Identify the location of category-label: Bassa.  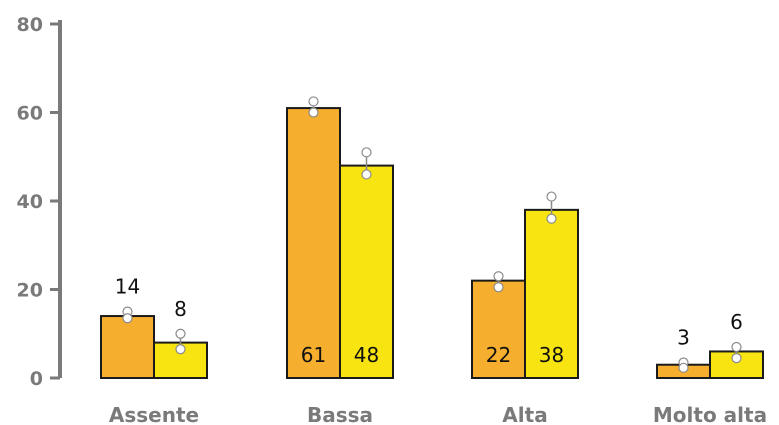
(340, 414).